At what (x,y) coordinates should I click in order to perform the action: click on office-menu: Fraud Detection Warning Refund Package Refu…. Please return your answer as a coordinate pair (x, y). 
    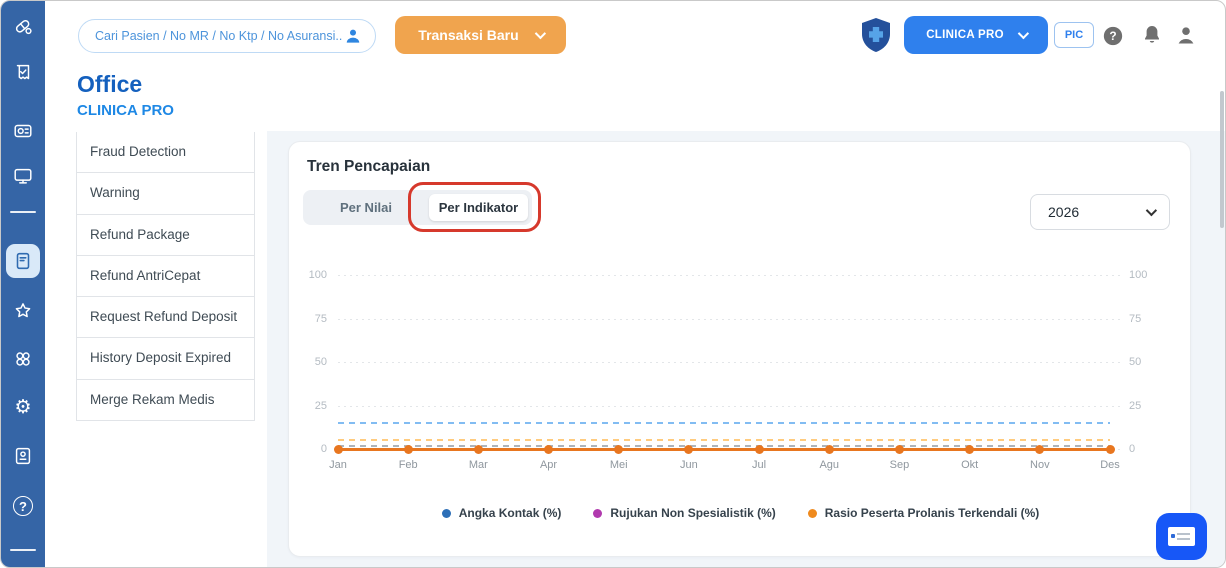
    Looking at the image, I should click on (165, 276).